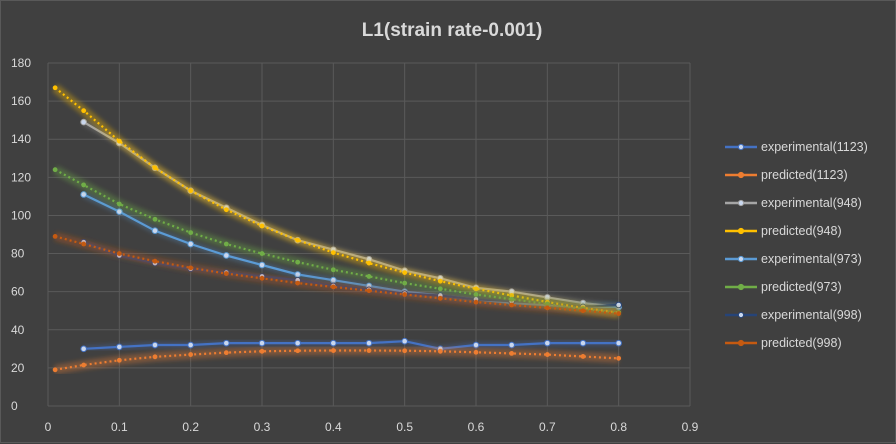 This screenshot has height=444, width=896. I want to click on x-tick-label: 0.2, so click(190, 427).